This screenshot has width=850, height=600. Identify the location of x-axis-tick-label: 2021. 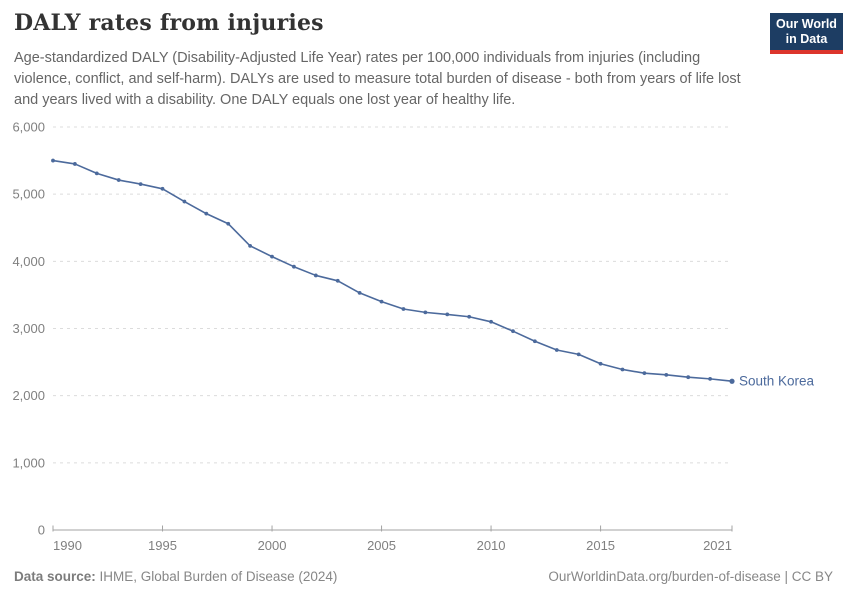
(717, 545).